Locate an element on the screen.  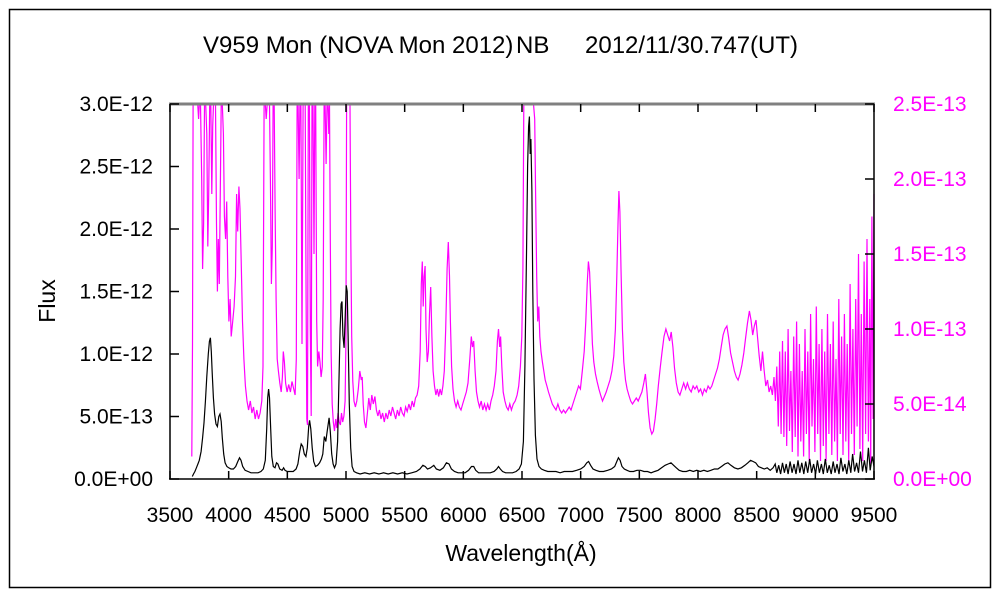
right-tick-label: 1.0E-13 is located at coordinates (930, 329).